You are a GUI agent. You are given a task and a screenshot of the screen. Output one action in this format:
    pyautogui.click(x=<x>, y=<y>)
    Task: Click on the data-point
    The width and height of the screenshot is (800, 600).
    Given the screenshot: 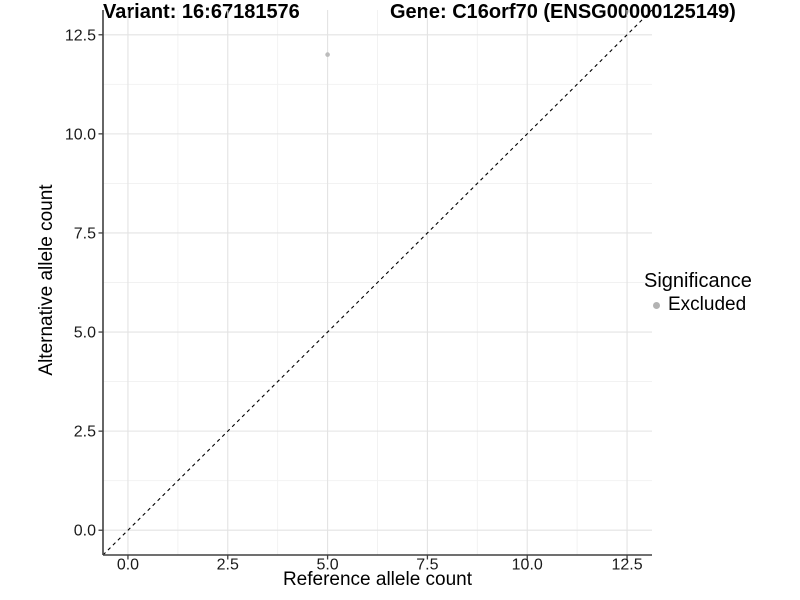 What is the action you would take?
    pyautogui.click(x=327, y=54)
    